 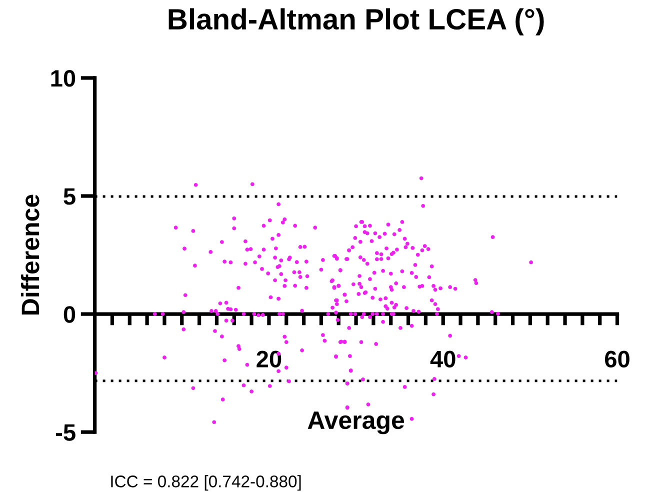 I want to click on y-axis-title: Difference, so click(x=30, y=254).